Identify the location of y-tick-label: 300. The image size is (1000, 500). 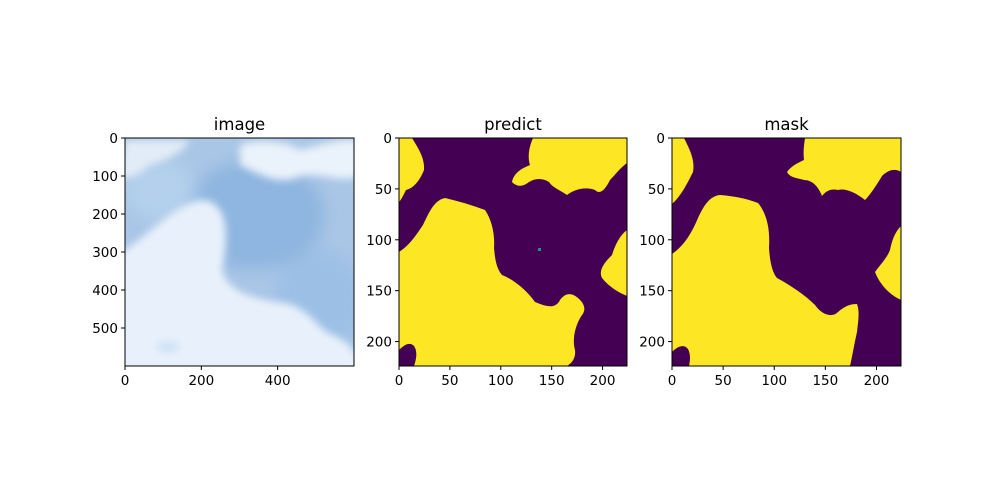
(105, 253).